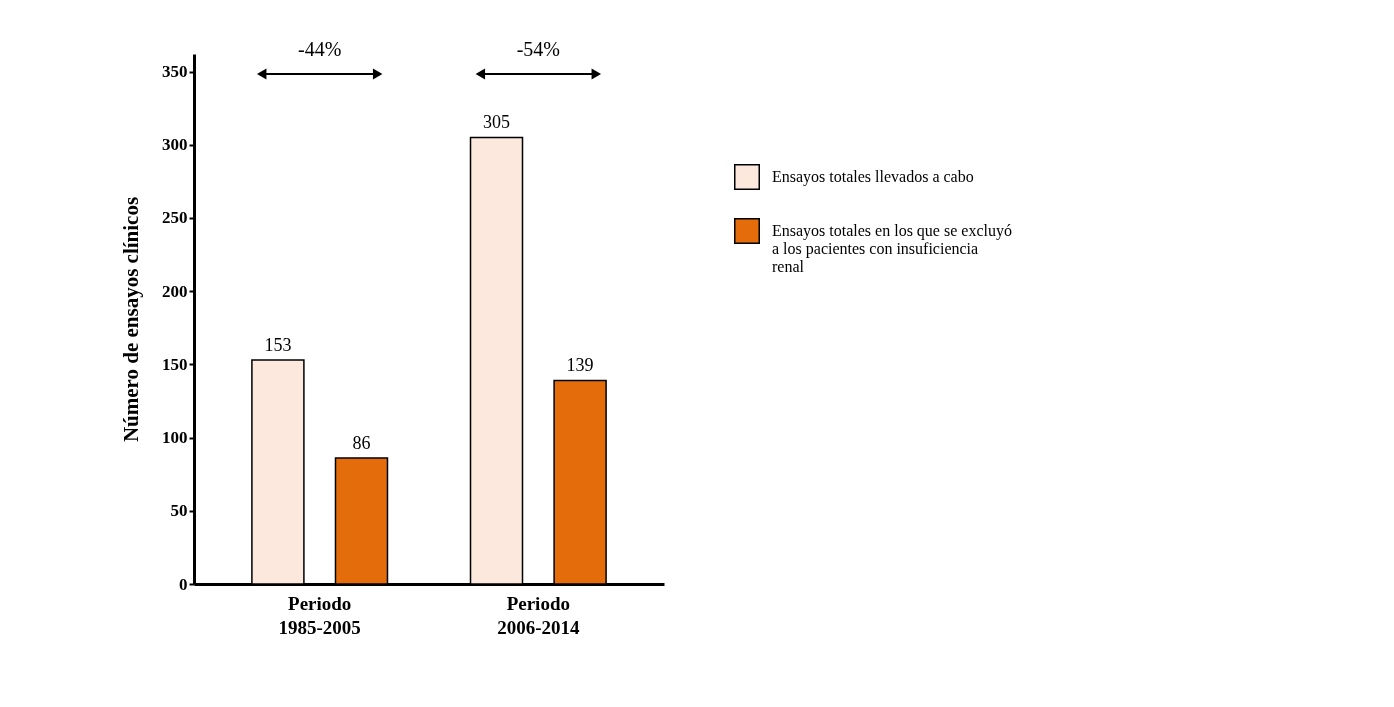 This screenshot has height=707, width=1394. Describe the element at coordinates (131, 319) in the screenshot. I see `y-axis-title: Número de ensayos clínicos` at that location.